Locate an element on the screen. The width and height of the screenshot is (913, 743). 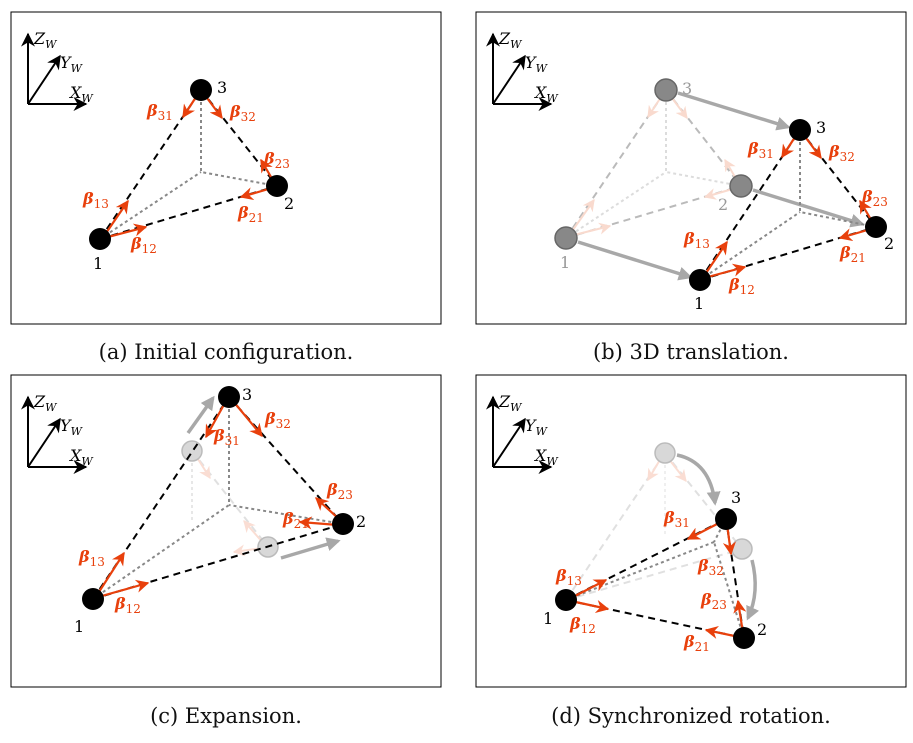
caption-d: (d) Synchronized rotation. is located at coordinates (691, 716).